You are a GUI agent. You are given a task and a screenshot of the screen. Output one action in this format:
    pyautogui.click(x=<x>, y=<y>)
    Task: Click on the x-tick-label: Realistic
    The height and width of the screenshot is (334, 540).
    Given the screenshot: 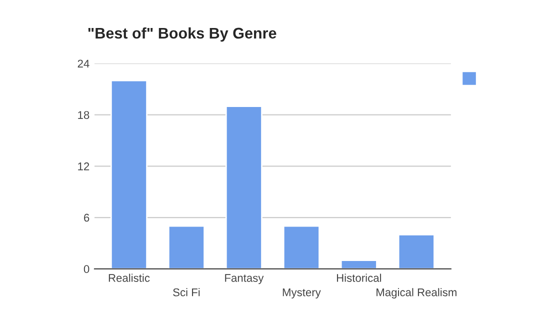 What is the action you would take?
    pyautogui.click(x=129, y=278)
    